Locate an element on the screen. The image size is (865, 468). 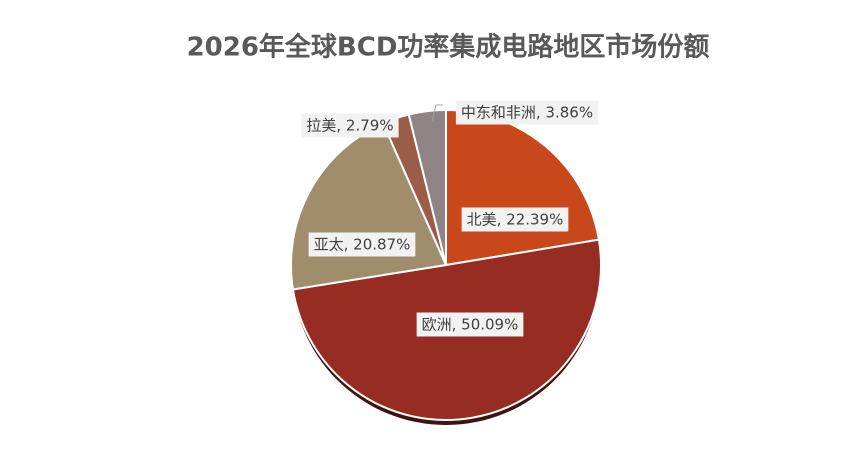
chart-title: 2026年全球BCD功率集成电路地区市场份额 is located at coordinates (448, 47).